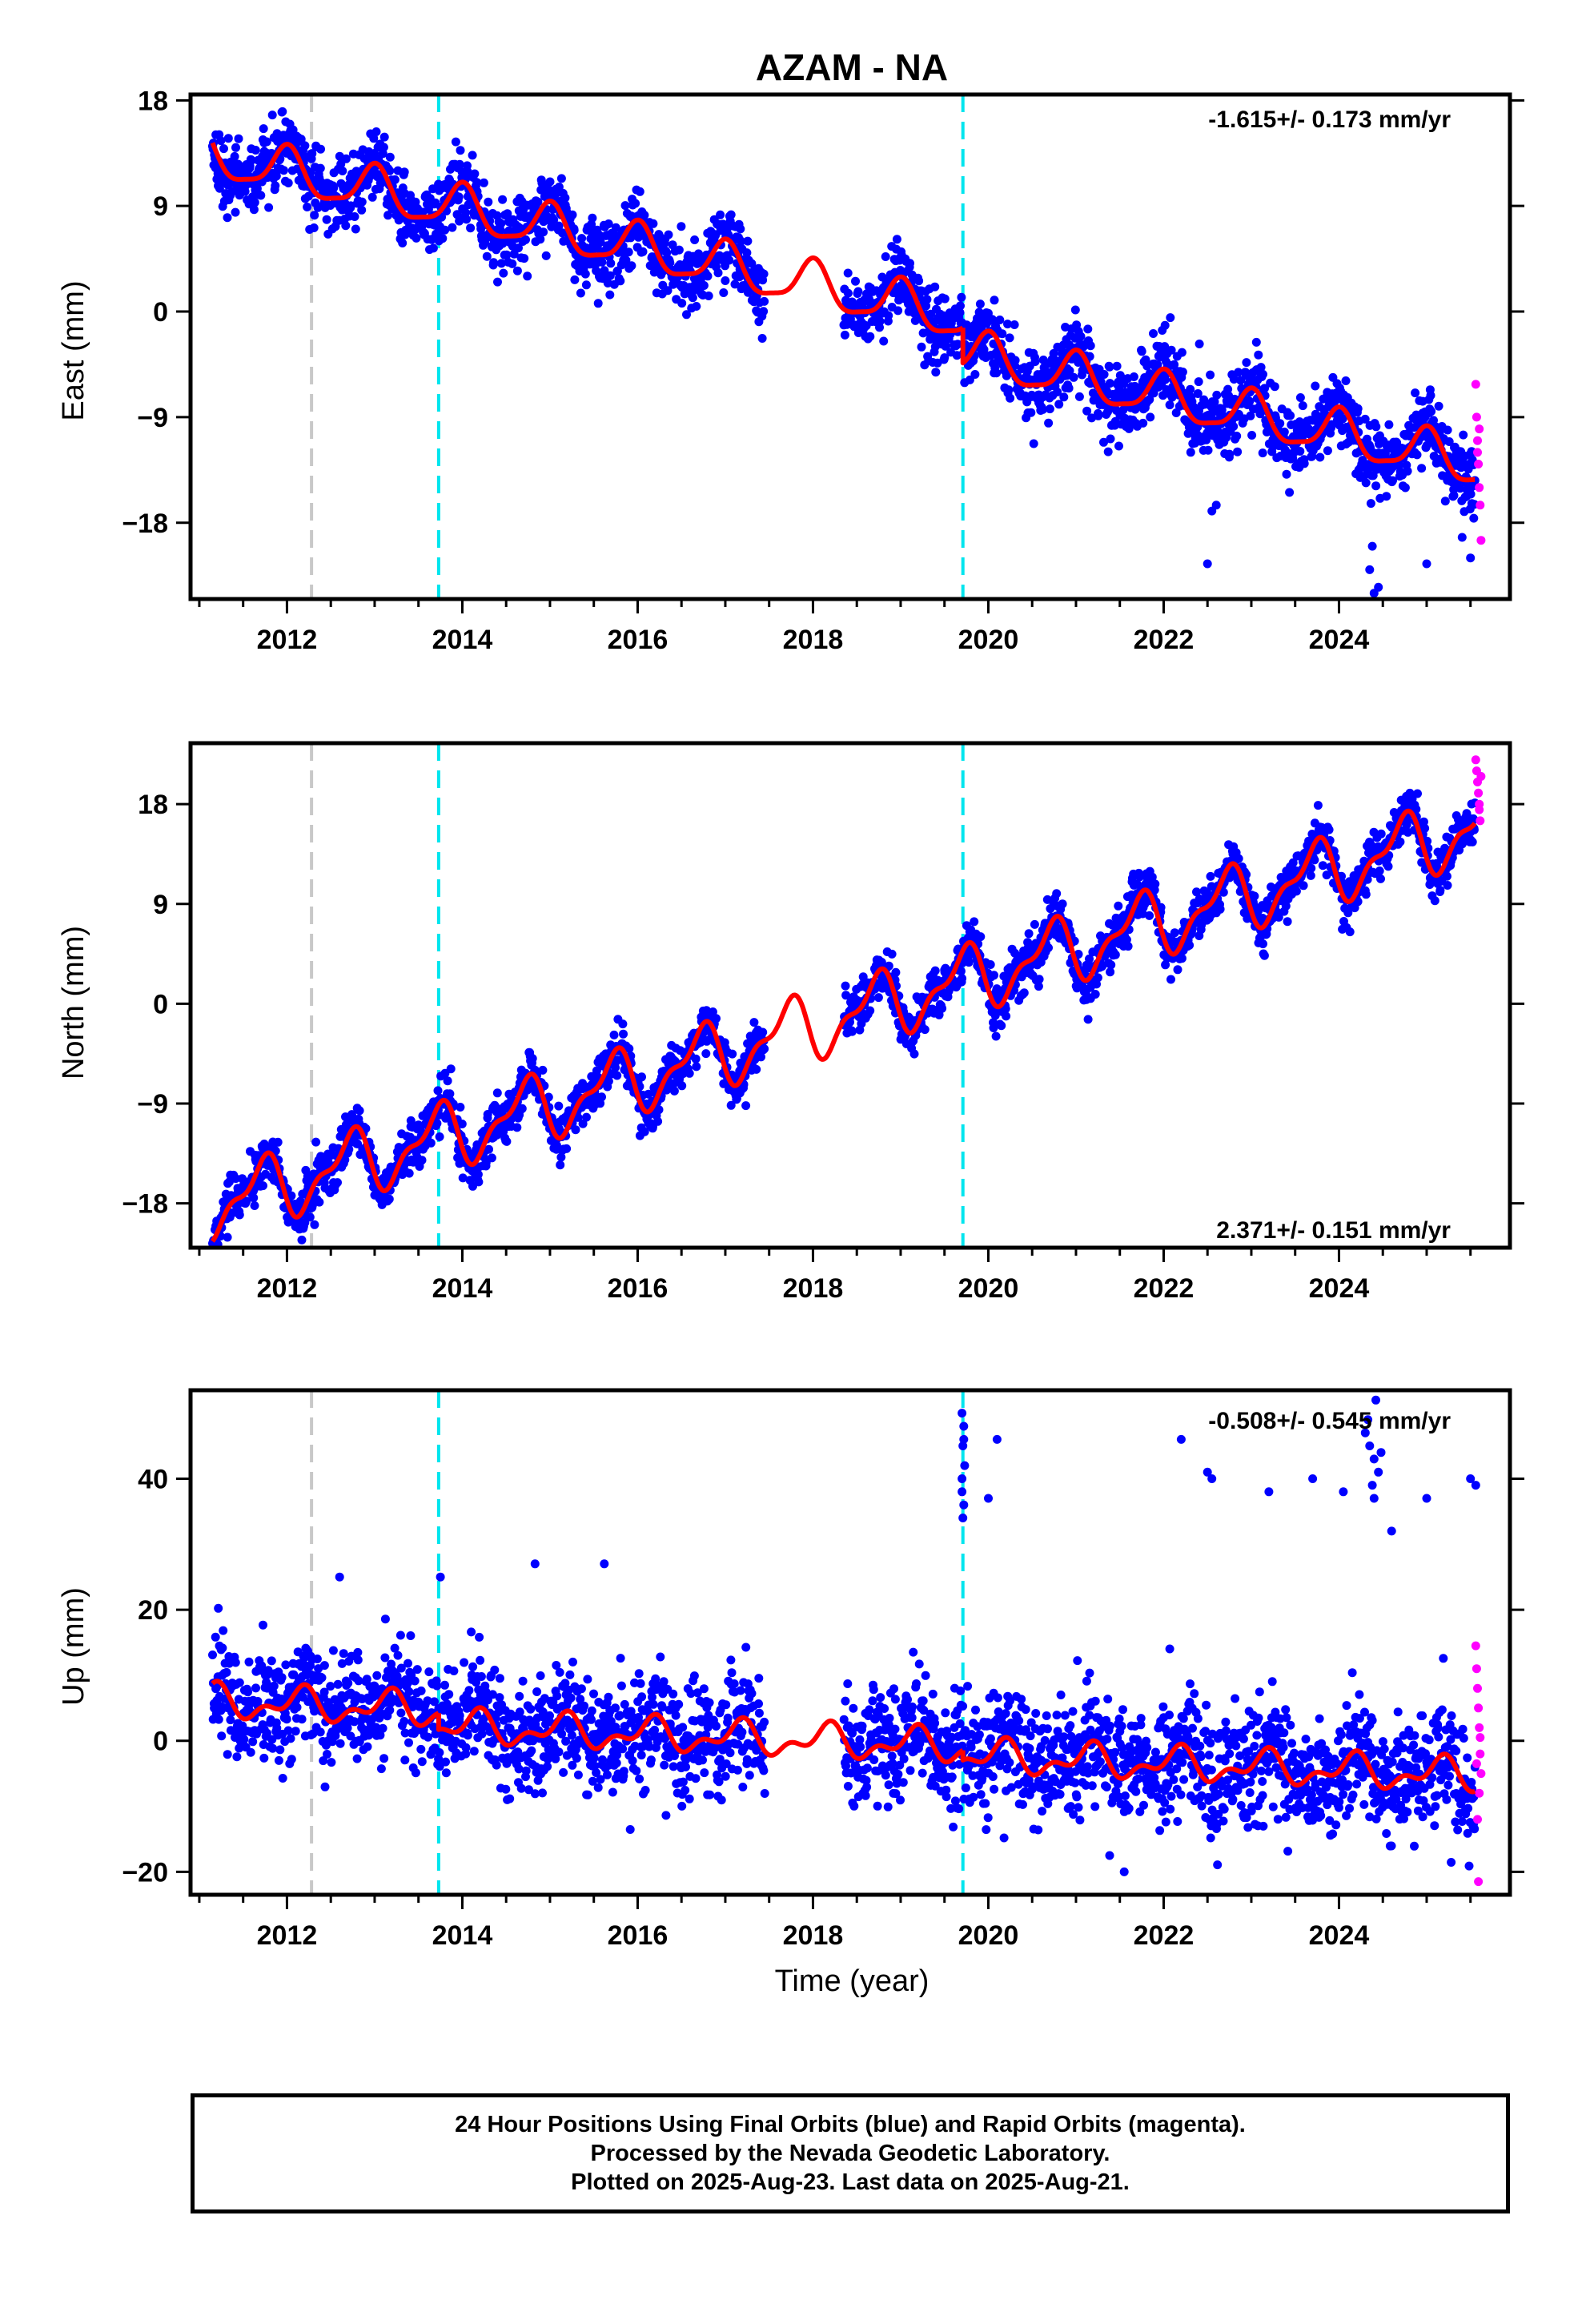 This screenshot has height=2324, width=1582. I want to click on east-outlier-point, so click(1207, 564).